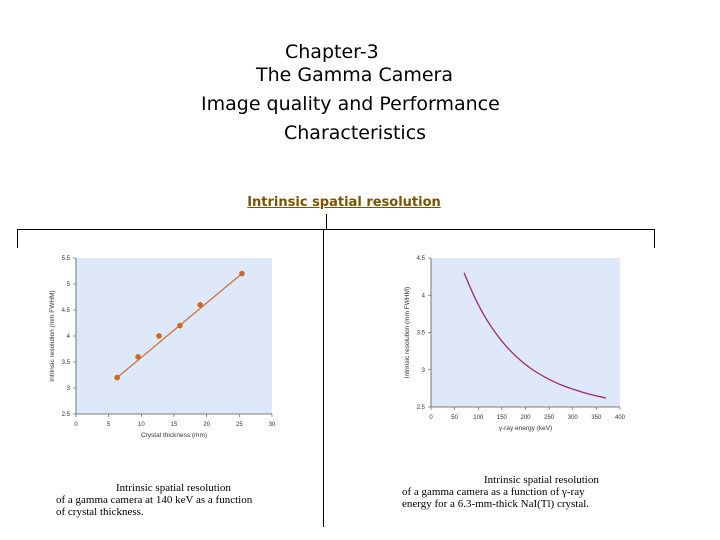 The image size is (720, 540). I want to click on left-x-tick-label: 30, so click(272, 425).